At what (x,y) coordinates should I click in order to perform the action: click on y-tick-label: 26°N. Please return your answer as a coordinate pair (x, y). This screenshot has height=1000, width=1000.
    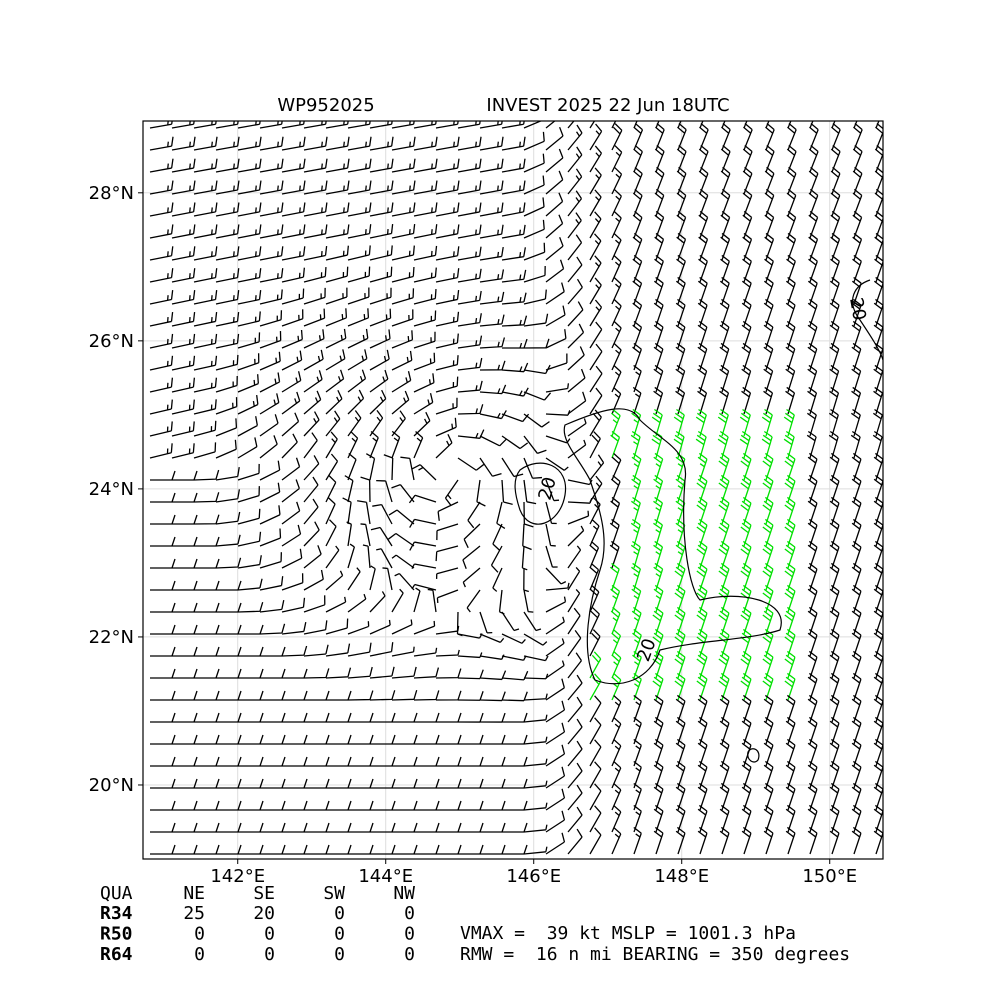
    Looking at the image, I should click on (111, 341).